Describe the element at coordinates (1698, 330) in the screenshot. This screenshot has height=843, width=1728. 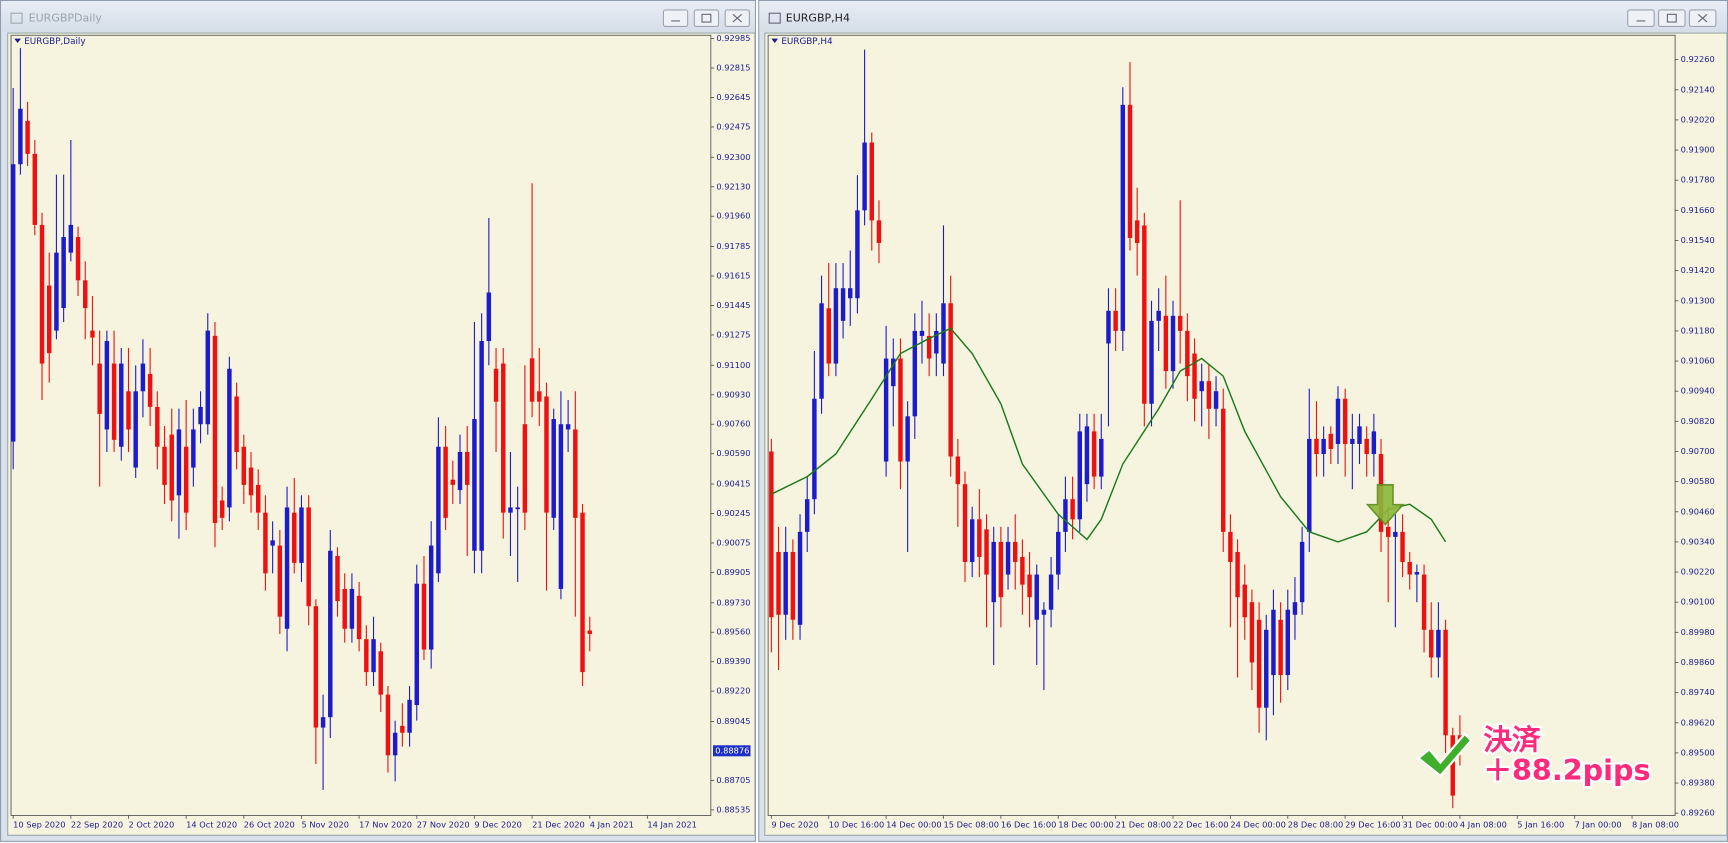
I see `y-tick-label: 0.91180` at that location.